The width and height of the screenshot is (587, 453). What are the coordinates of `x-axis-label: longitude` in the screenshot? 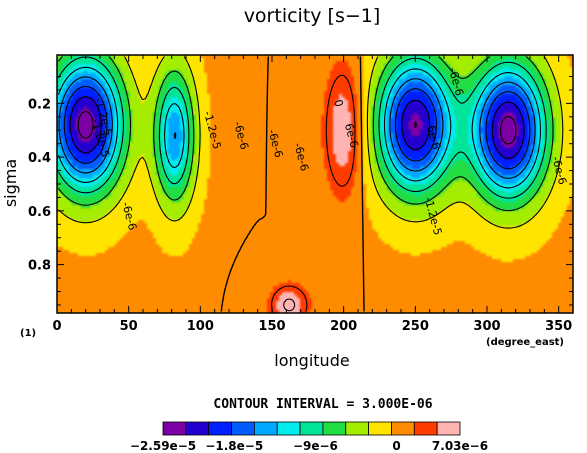 It's located at (311, 360).